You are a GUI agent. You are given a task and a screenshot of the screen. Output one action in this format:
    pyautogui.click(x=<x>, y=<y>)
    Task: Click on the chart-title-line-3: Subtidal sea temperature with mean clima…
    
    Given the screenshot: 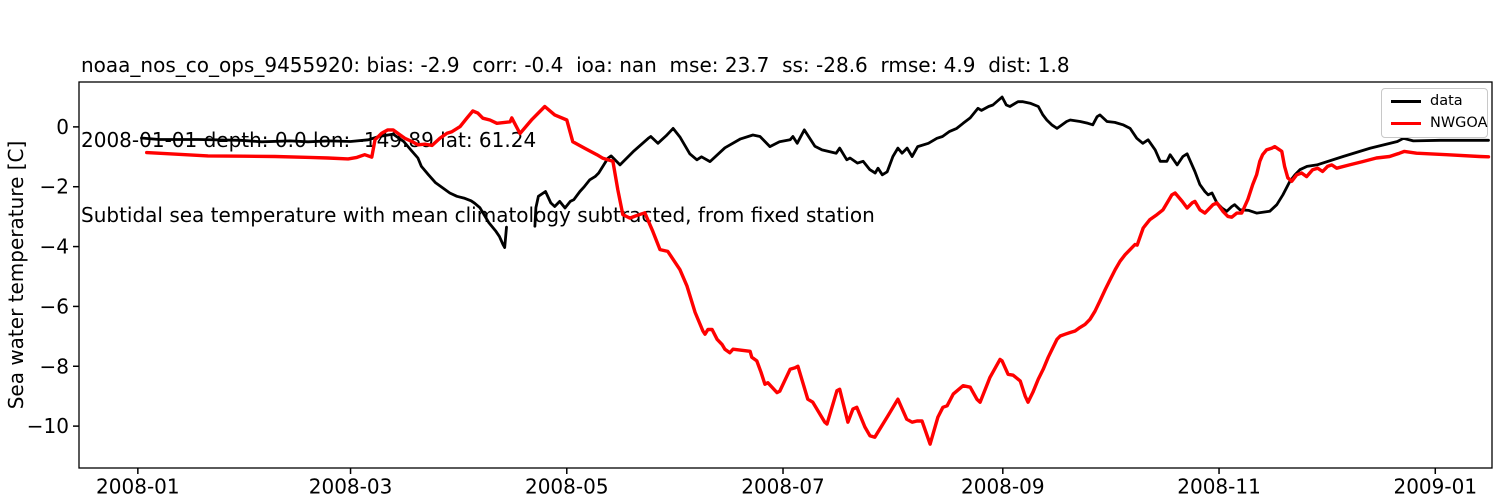 What is the action you would take?
    pyautogui.click(x=478, y=215)
    